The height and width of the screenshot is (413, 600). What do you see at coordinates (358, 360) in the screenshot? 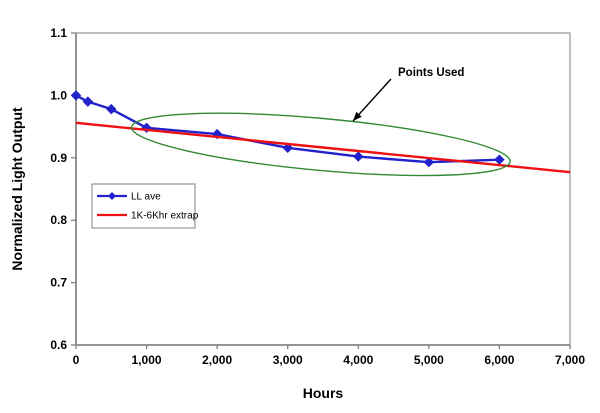
I see `x-tick-label: 4,000` at bounding box center [358, 360].